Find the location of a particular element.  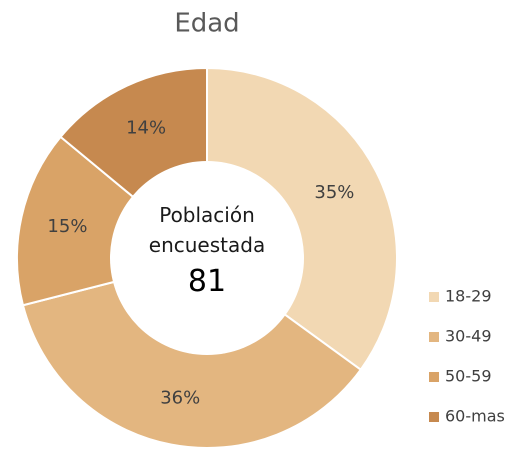

center-annotation: Población encuestada 81 is located at coordinates (207, 252).